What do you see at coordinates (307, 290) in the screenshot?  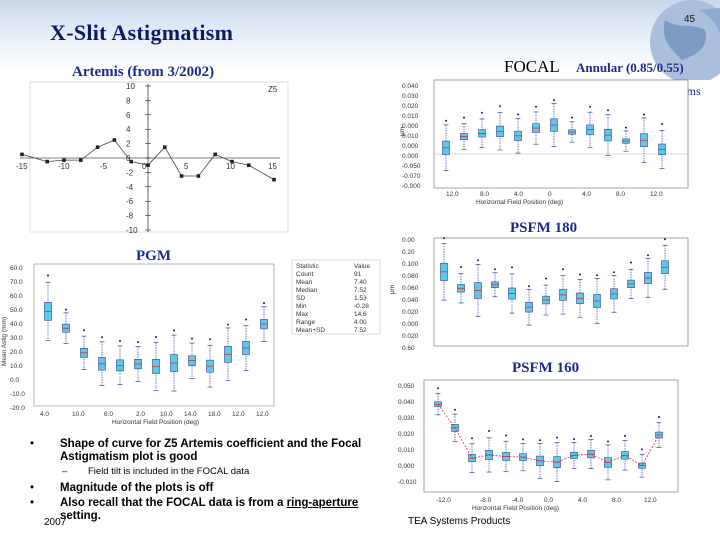 I see `svg-text: Median` at bounding box center [307, 290].